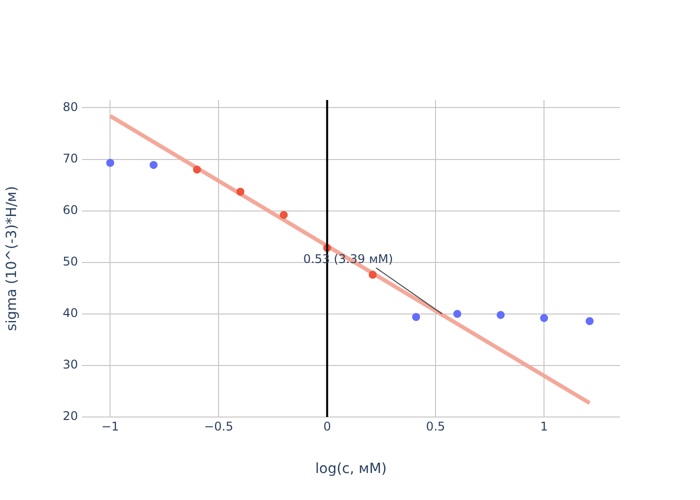  I want to click on y-tick-label: 60, so click(70, 209).